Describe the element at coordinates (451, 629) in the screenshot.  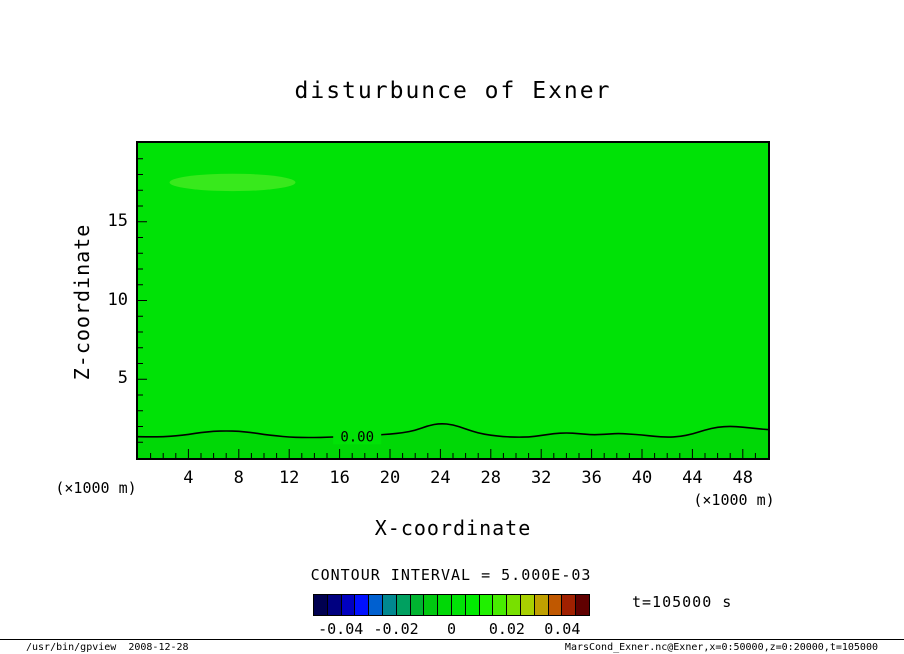
I see `colorbar-tick-label: 0` at that location.